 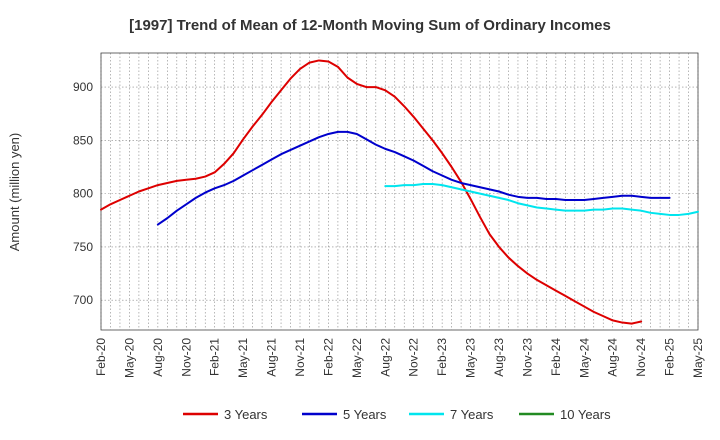 What do you see at coordinates (414, 357) in the screenshot?
I see `x-tick-label: Nov-22` at bounding box center [414, 357].